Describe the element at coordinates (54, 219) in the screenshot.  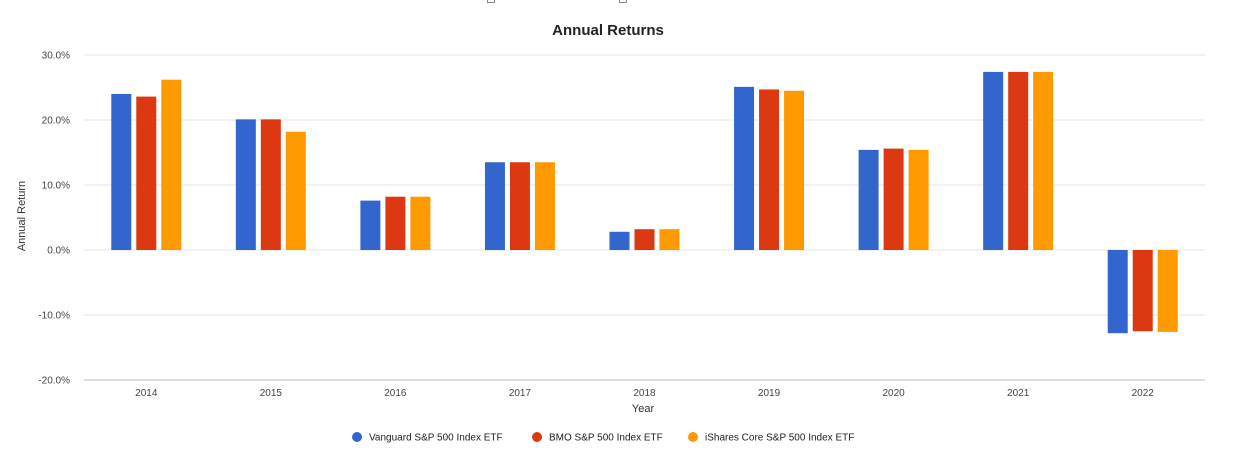
I see `y-axis-ticks: 30.0% 20.0% 10.0% 0.0% -10.0% -20.0%` at that location.